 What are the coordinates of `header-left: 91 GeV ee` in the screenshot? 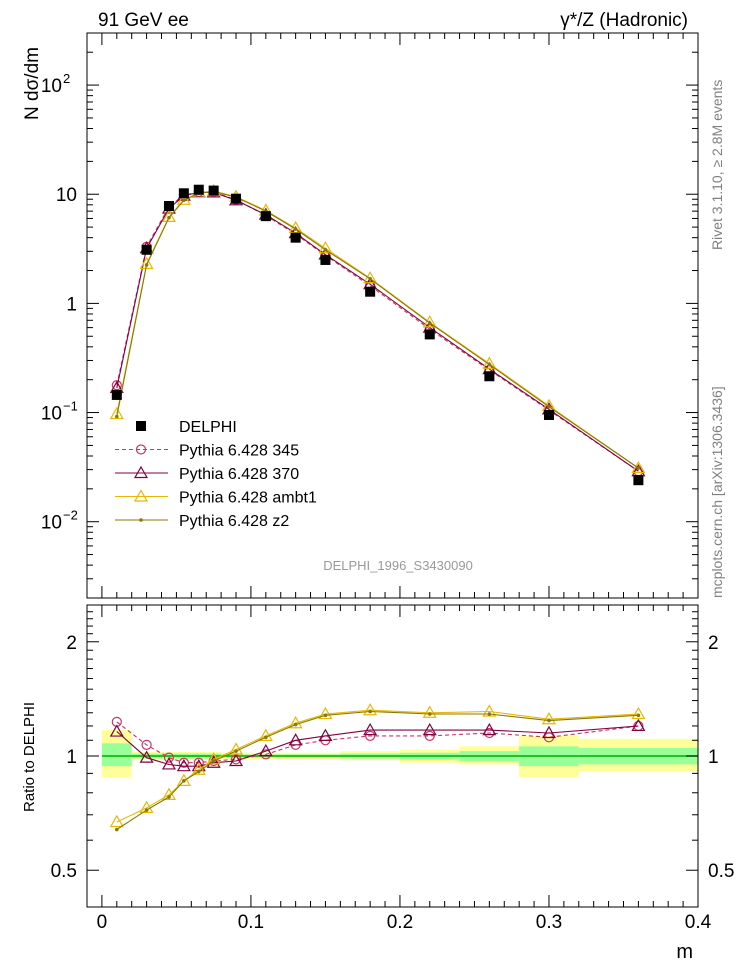 It's located at (143, 20).